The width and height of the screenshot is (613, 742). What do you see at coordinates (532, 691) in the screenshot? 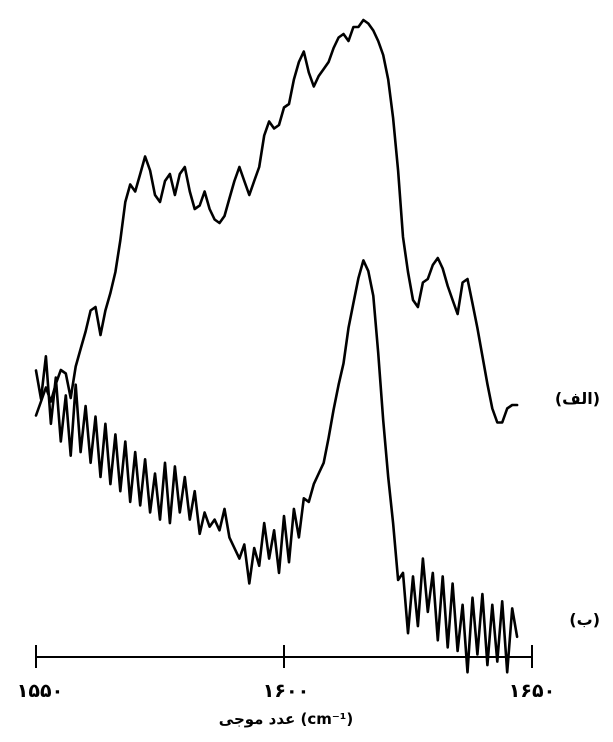
I see `x-tick-label-1650: ۱۶۵۰` at bounding box center [532, 691].